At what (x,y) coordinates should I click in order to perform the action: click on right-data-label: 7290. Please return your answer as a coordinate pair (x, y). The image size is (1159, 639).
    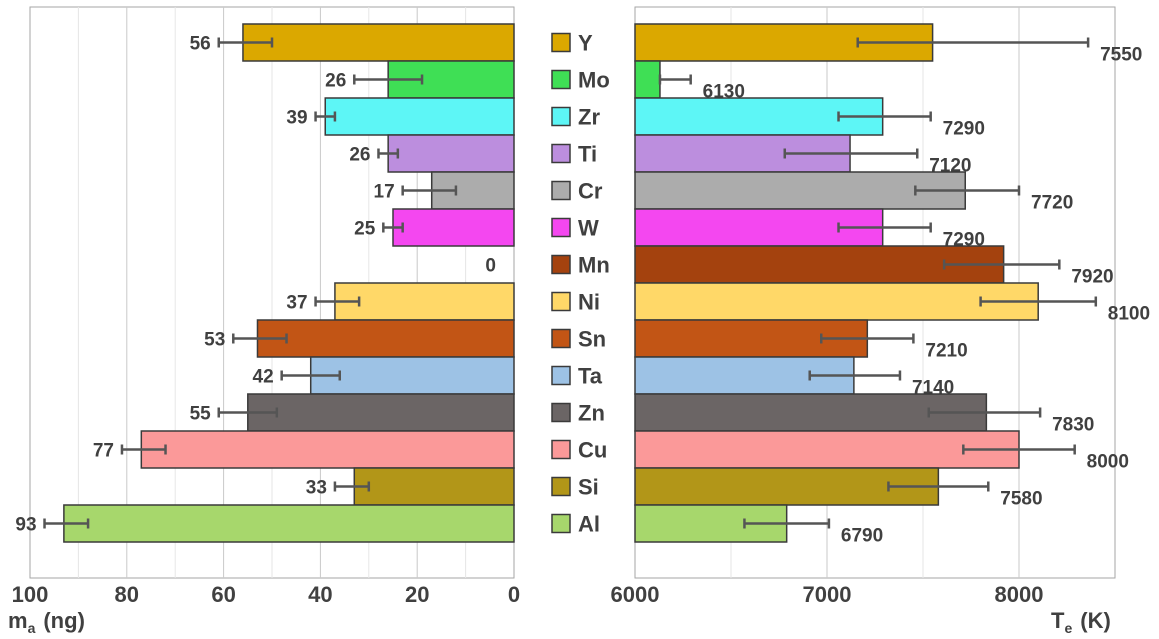
    Looking at the image, I should click on (964, 129).